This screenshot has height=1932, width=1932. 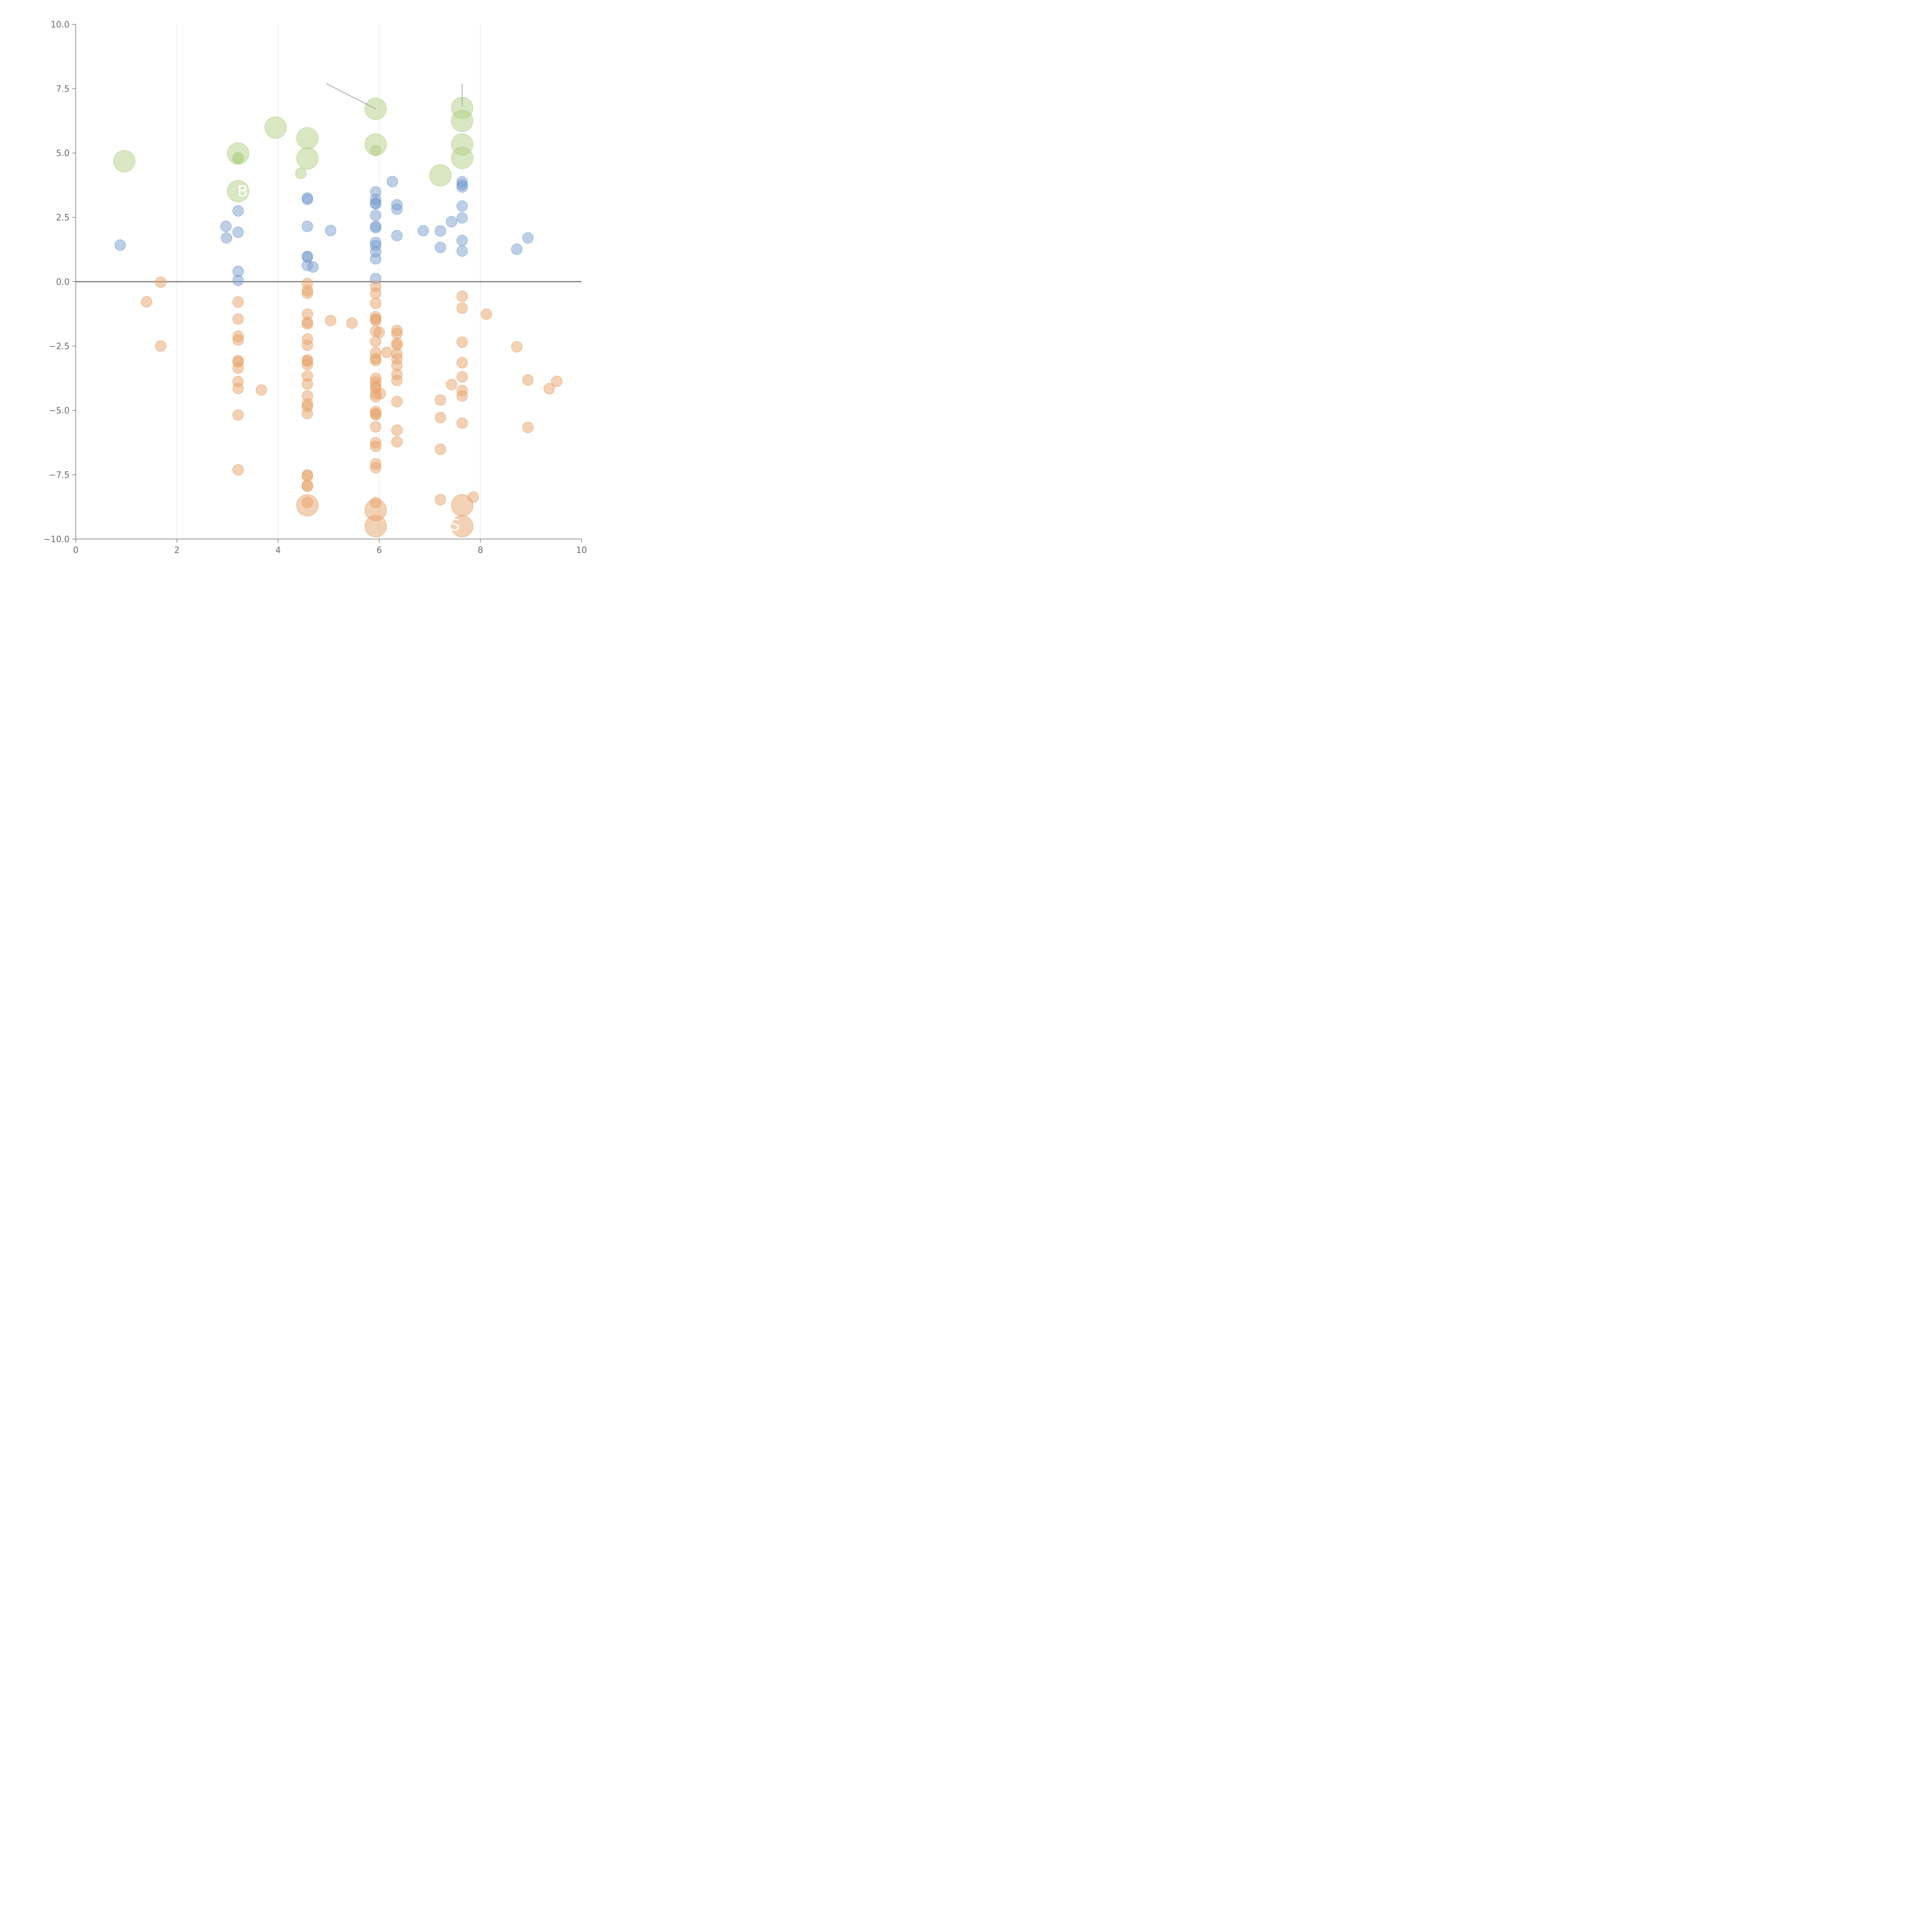 What do you see at coordinates (57, 539) in the screenshot?
I see `y-tick-label: −10.0` at bounding box center [57, 539].